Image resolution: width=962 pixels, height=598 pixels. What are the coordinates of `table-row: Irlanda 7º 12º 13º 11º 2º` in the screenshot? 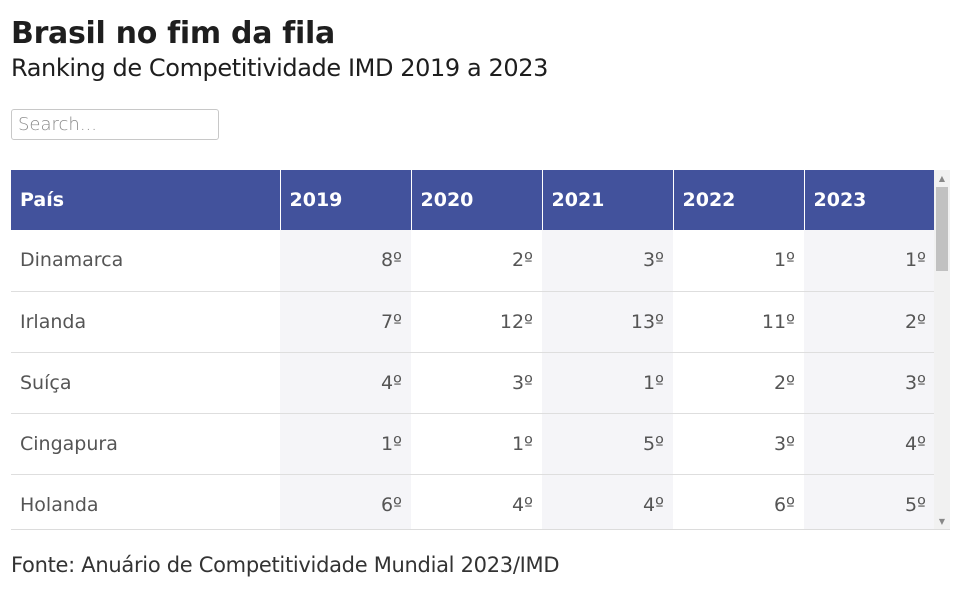 It's located at (473, 321).